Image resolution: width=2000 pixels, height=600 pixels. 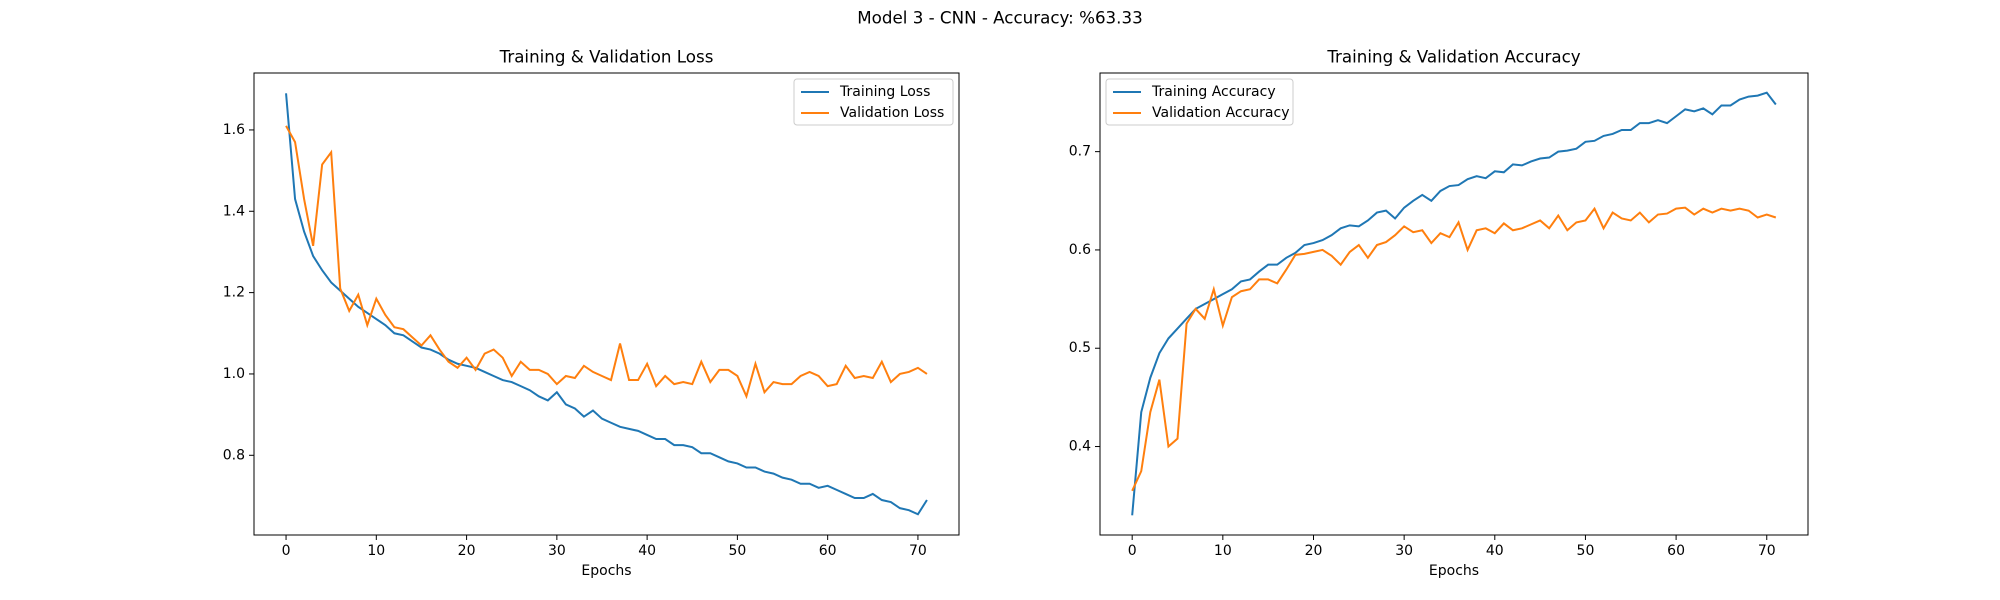 I want to click on legend-label: Training Accuracy, so click(x=1213, y=92).